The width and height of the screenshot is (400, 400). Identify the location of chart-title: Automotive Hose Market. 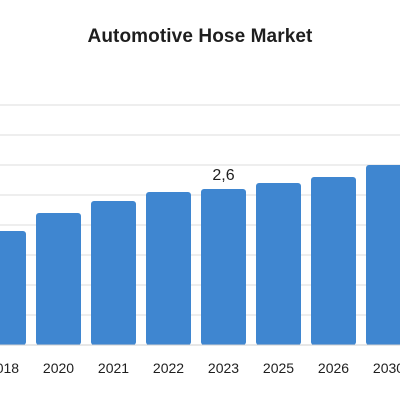
(200, 36).